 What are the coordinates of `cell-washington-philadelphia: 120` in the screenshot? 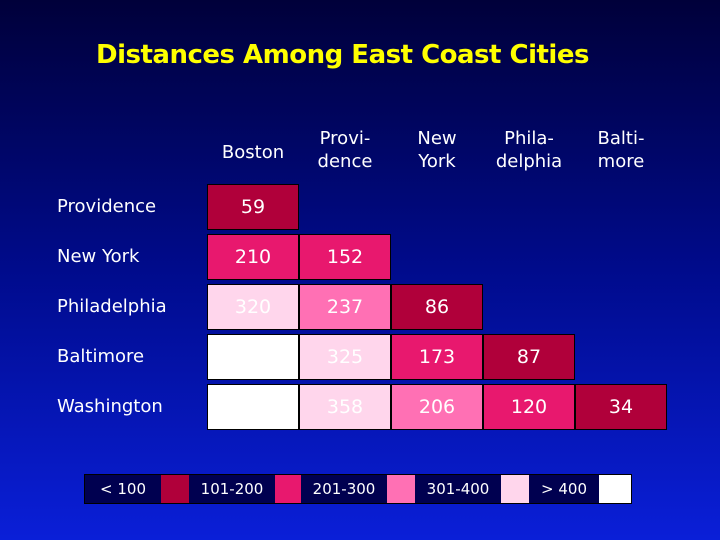 It's located at (529, 407).